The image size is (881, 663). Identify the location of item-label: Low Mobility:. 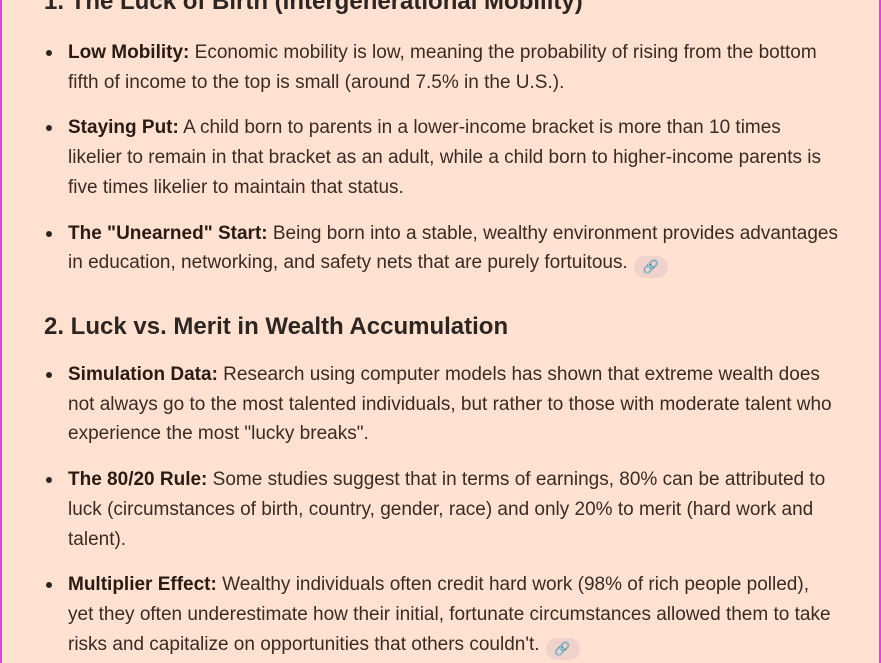
(129, 52).